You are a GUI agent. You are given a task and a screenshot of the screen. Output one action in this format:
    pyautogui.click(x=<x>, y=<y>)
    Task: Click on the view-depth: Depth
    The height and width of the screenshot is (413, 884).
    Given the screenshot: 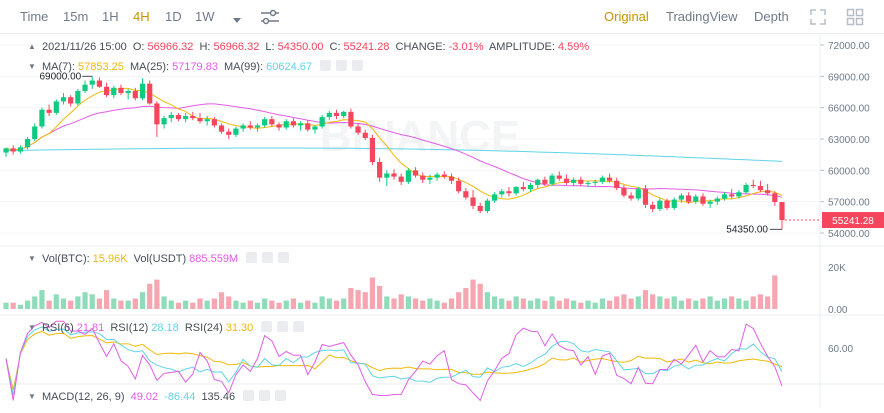 What is the action you would take?
    pyautogui.click(x=771, y=16)
    